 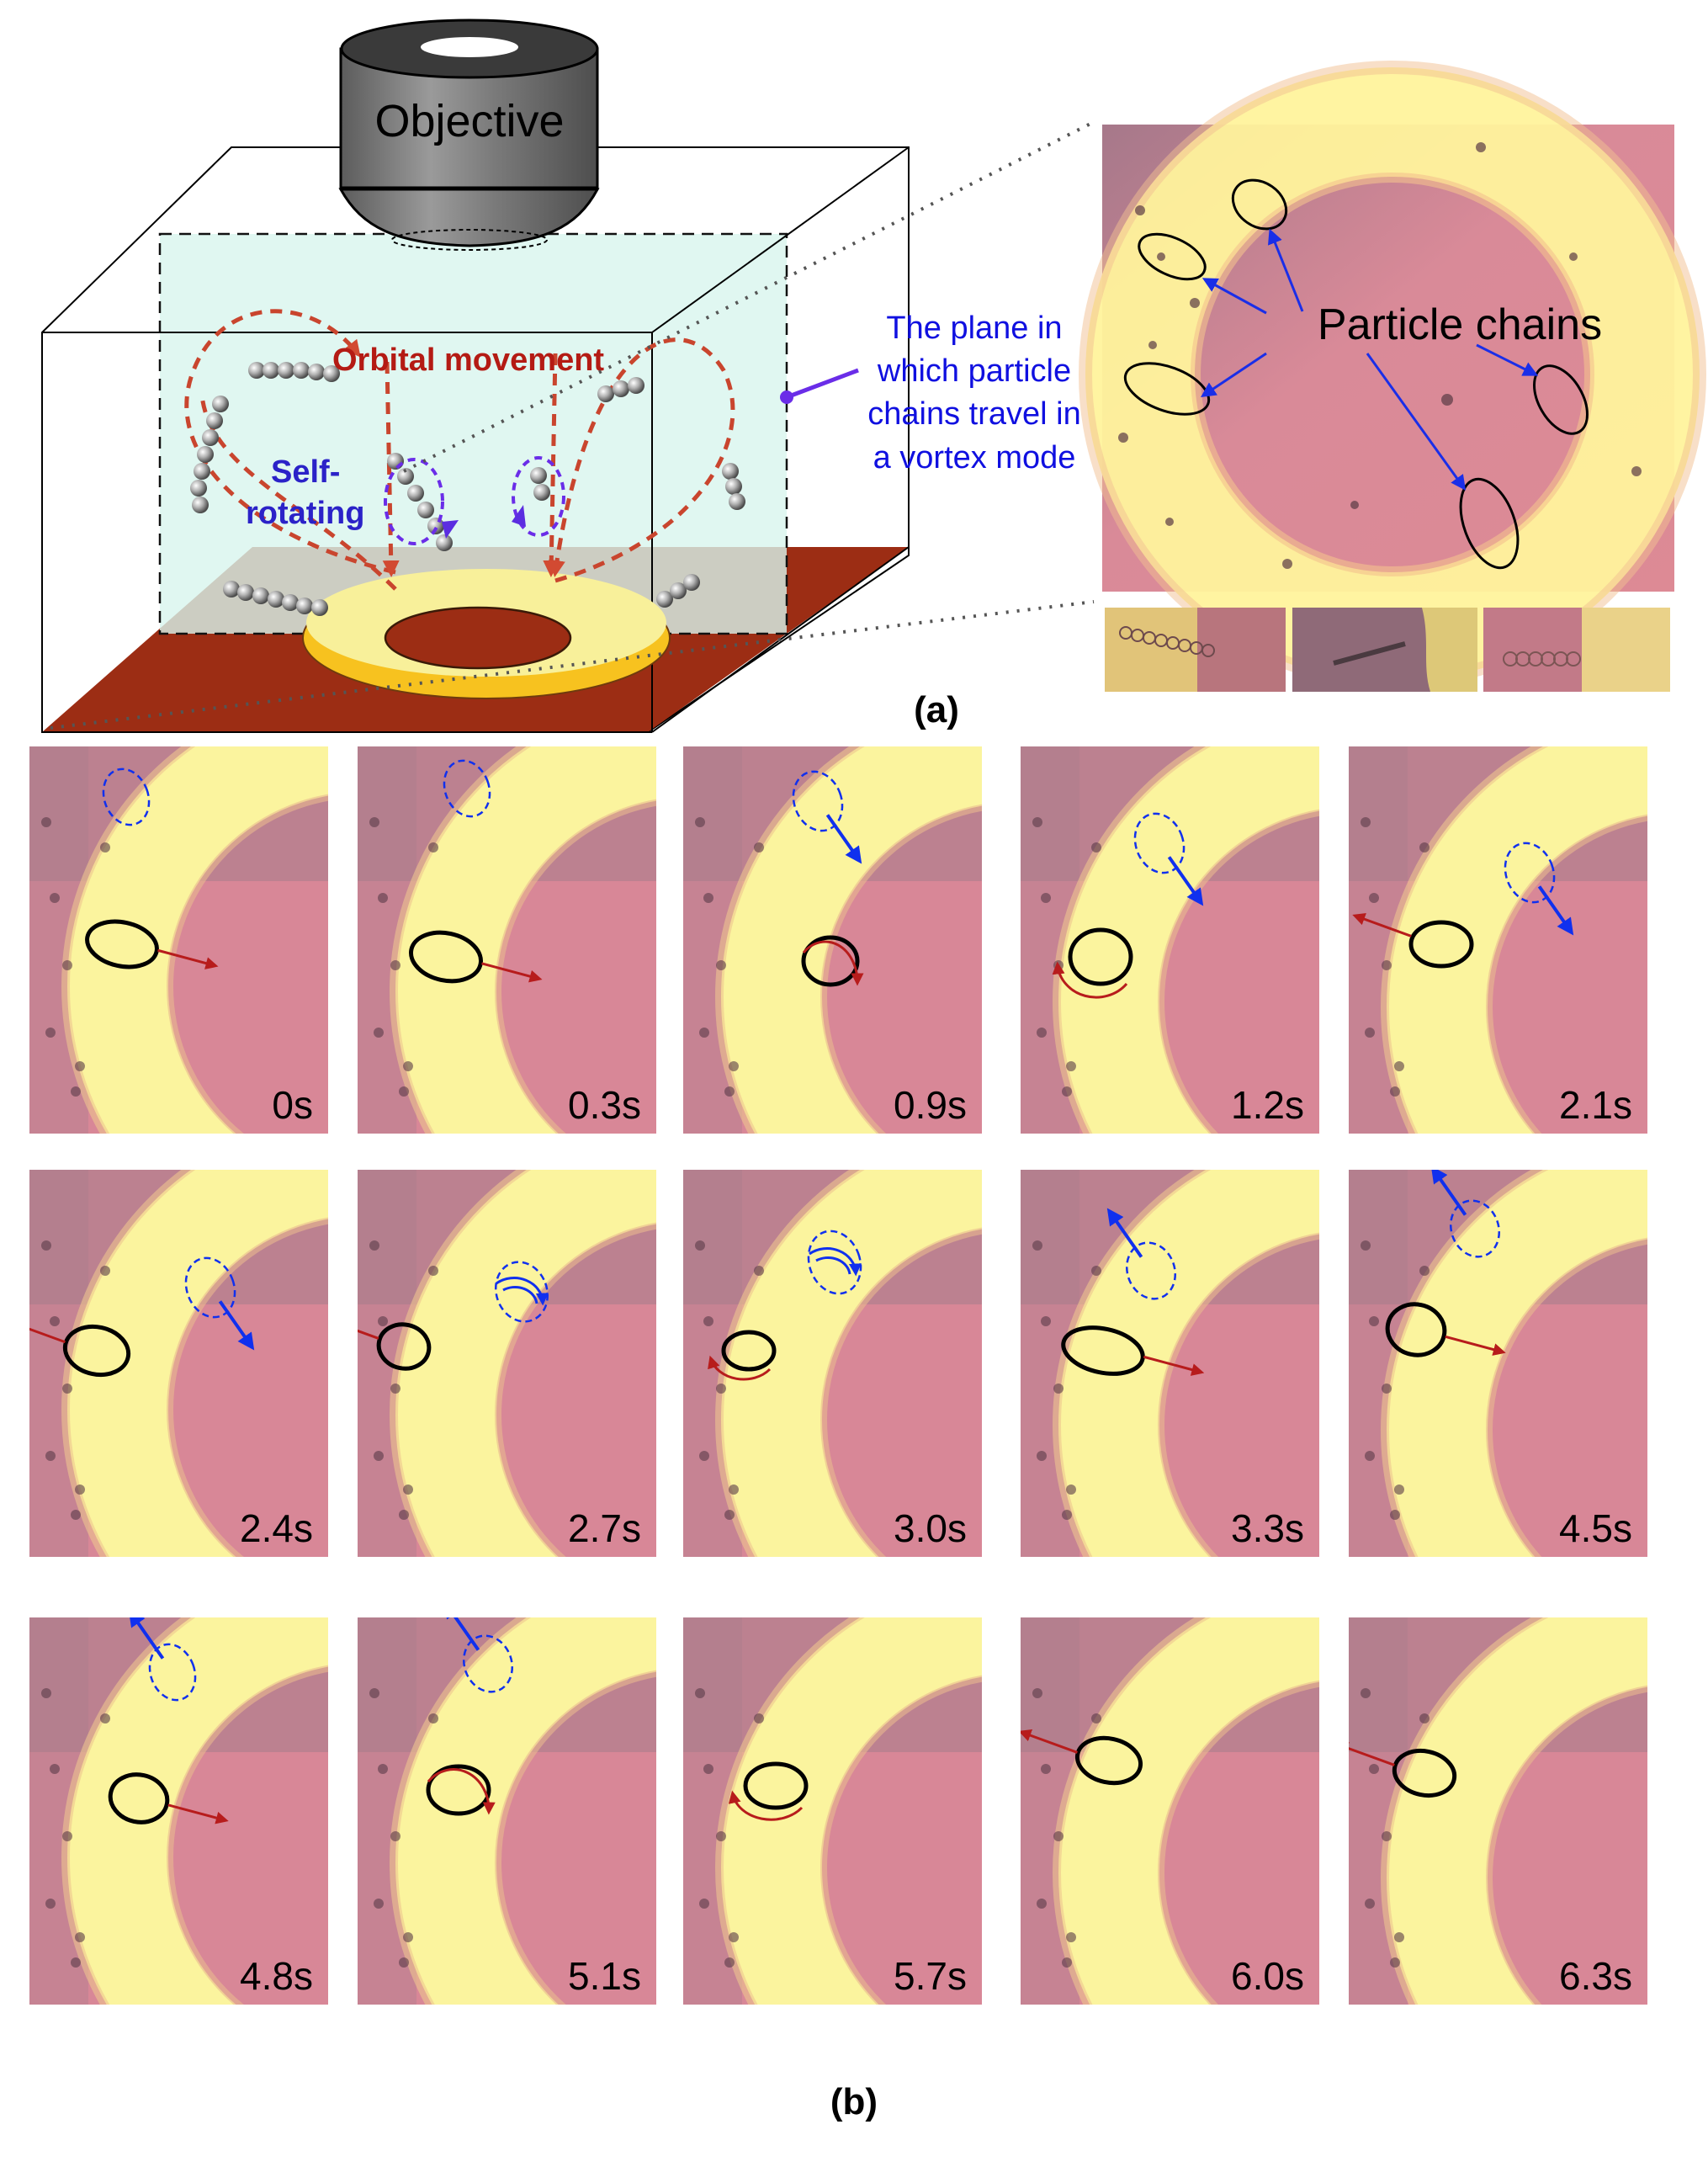 I want to click on inset-chain-circles, so click(x=1356, y=374).